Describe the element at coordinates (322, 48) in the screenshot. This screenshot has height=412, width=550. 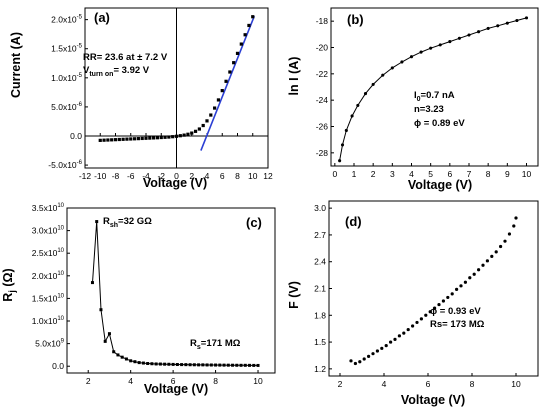
I see `y-tick-label: -20` at that location.